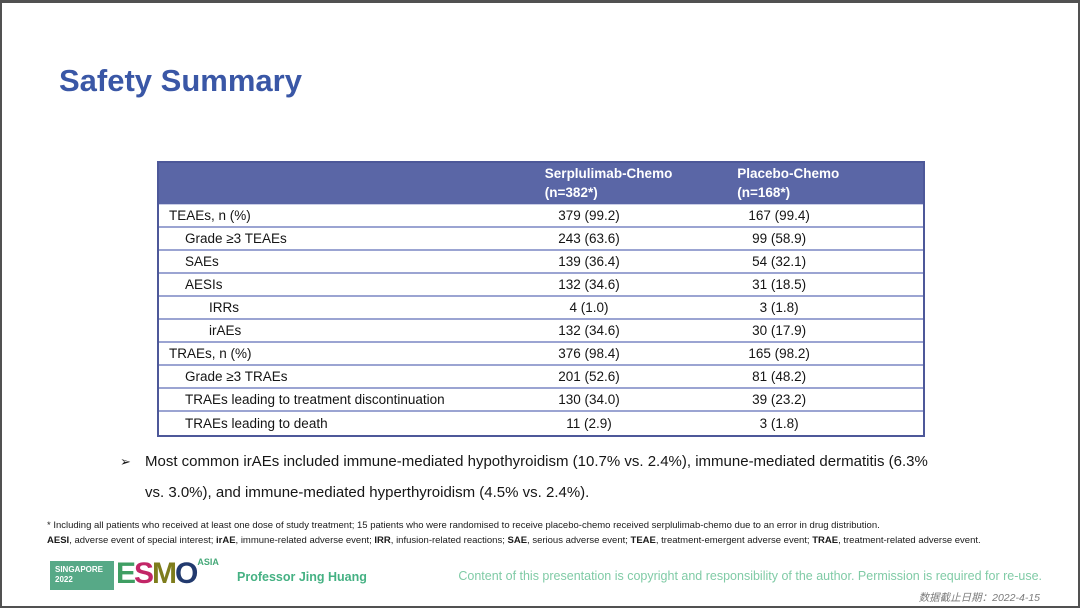 The height and width of the screenshot is (608, 1080). What do you see at coordinates (180, 80) in the screenshot?
I see `page-title: Safety Summary` at bounding box center [180, 80].